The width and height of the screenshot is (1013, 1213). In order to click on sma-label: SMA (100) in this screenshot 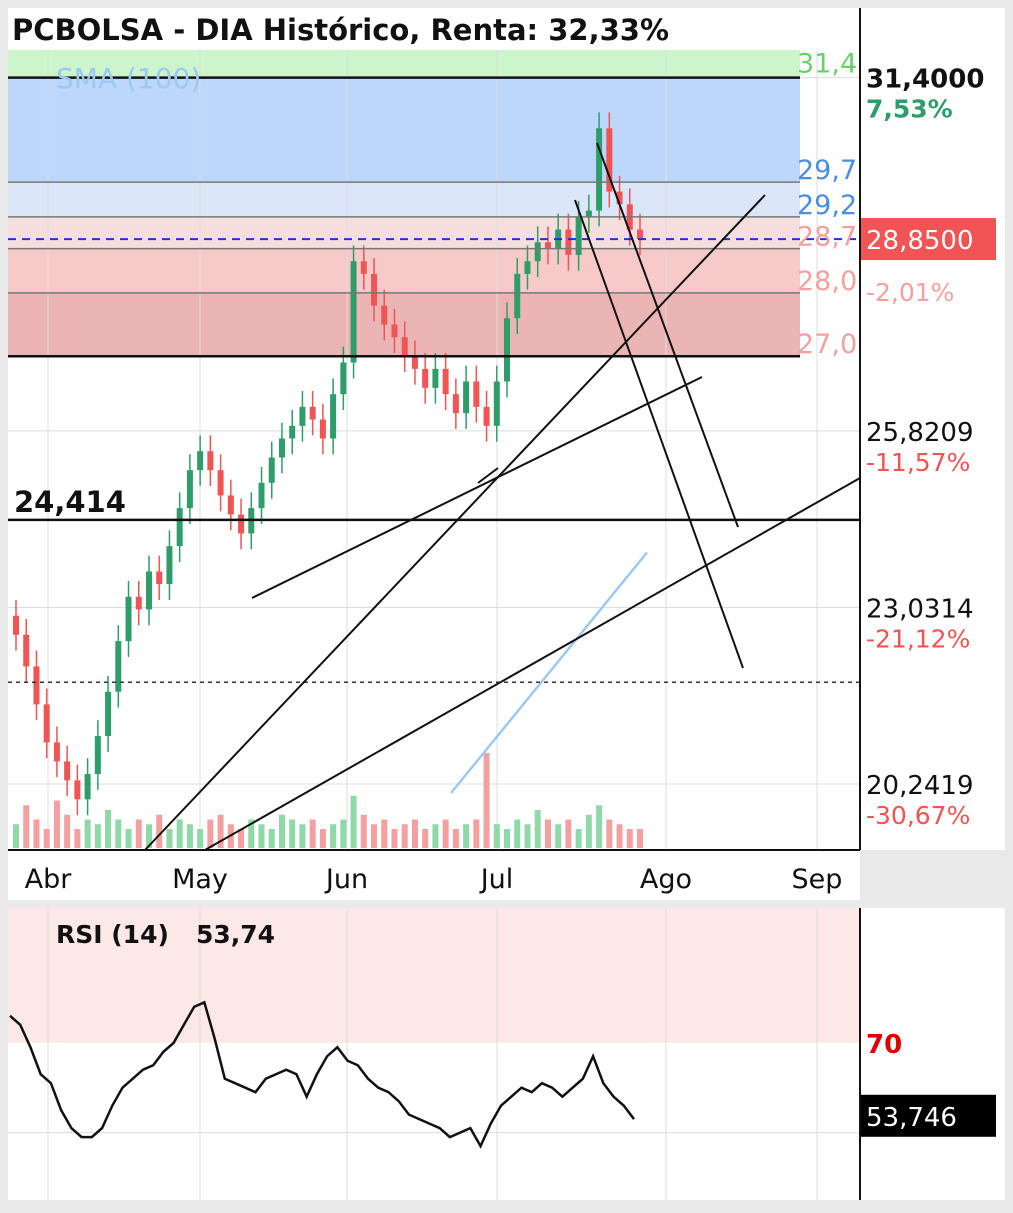, I will do `click(128, 78)`.